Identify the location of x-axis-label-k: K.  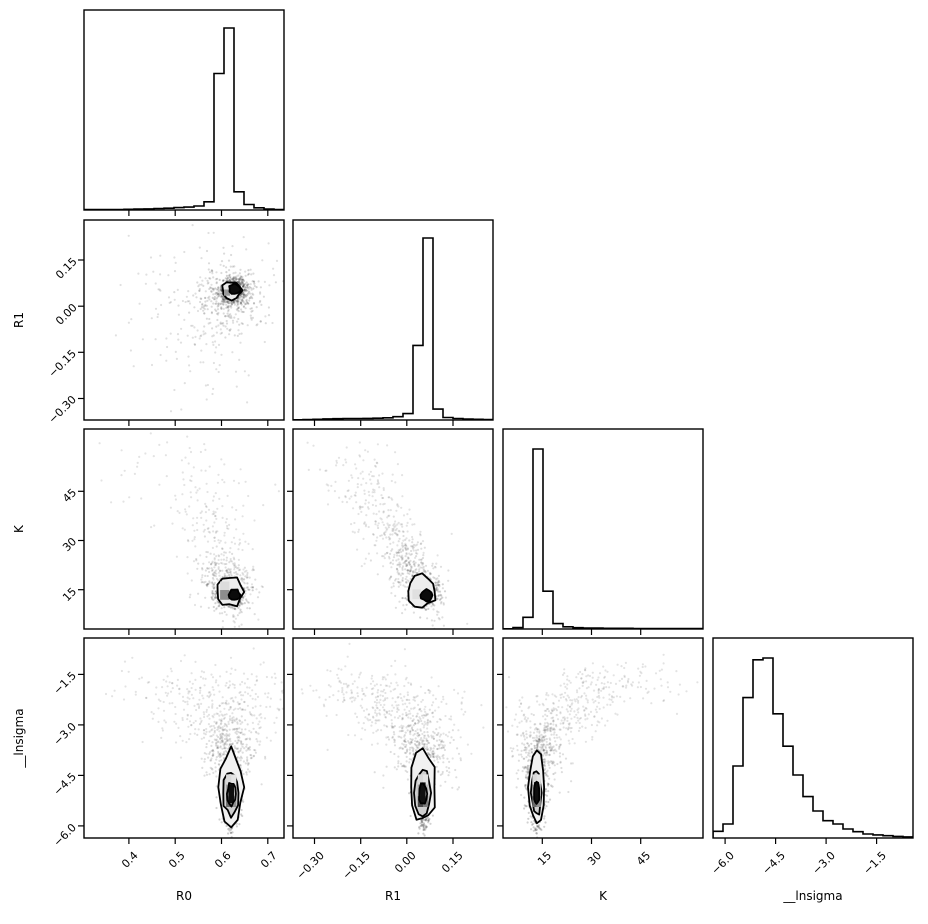
(603, 896).